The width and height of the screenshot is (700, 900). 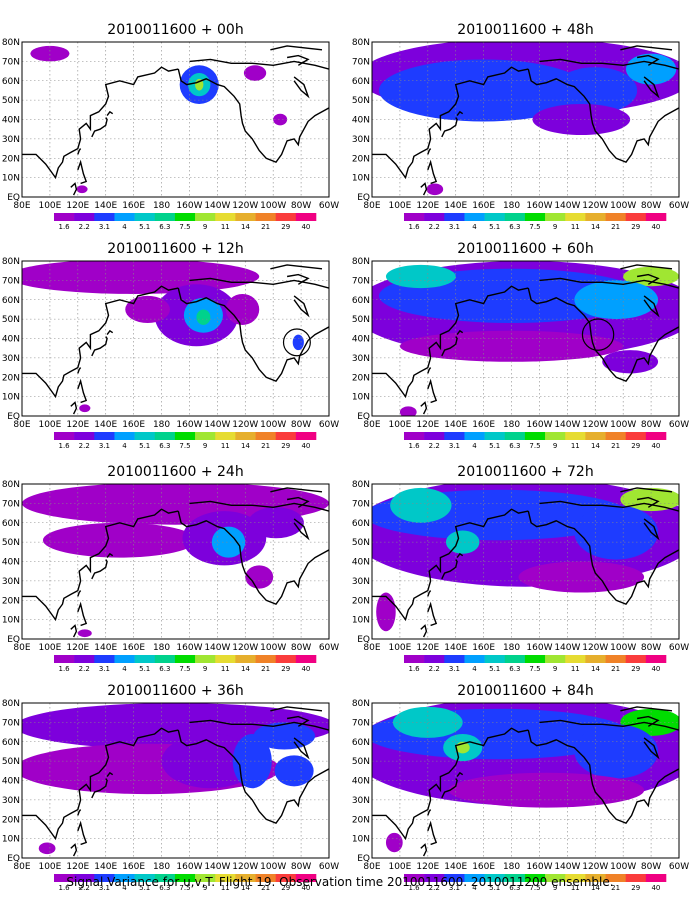 I want to click on colorbar-label: 11, so click(x=575, y=446).